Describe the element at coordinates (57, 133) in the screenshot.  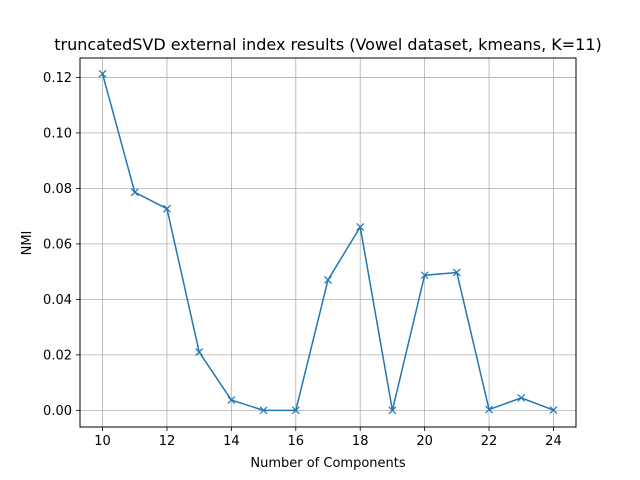
I see `y-tick-label: 0.10` at that location.